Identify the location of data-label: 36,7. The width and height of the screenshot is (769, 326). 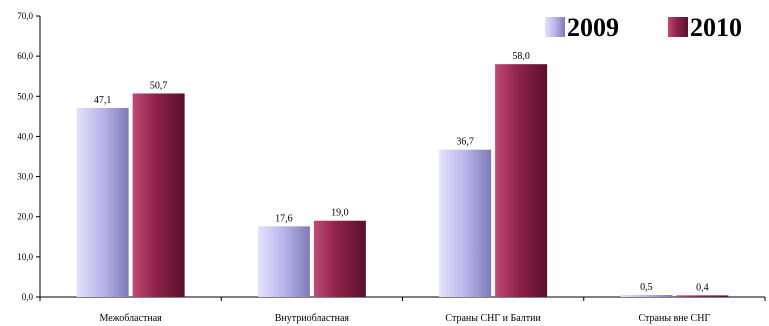
(465, 142).